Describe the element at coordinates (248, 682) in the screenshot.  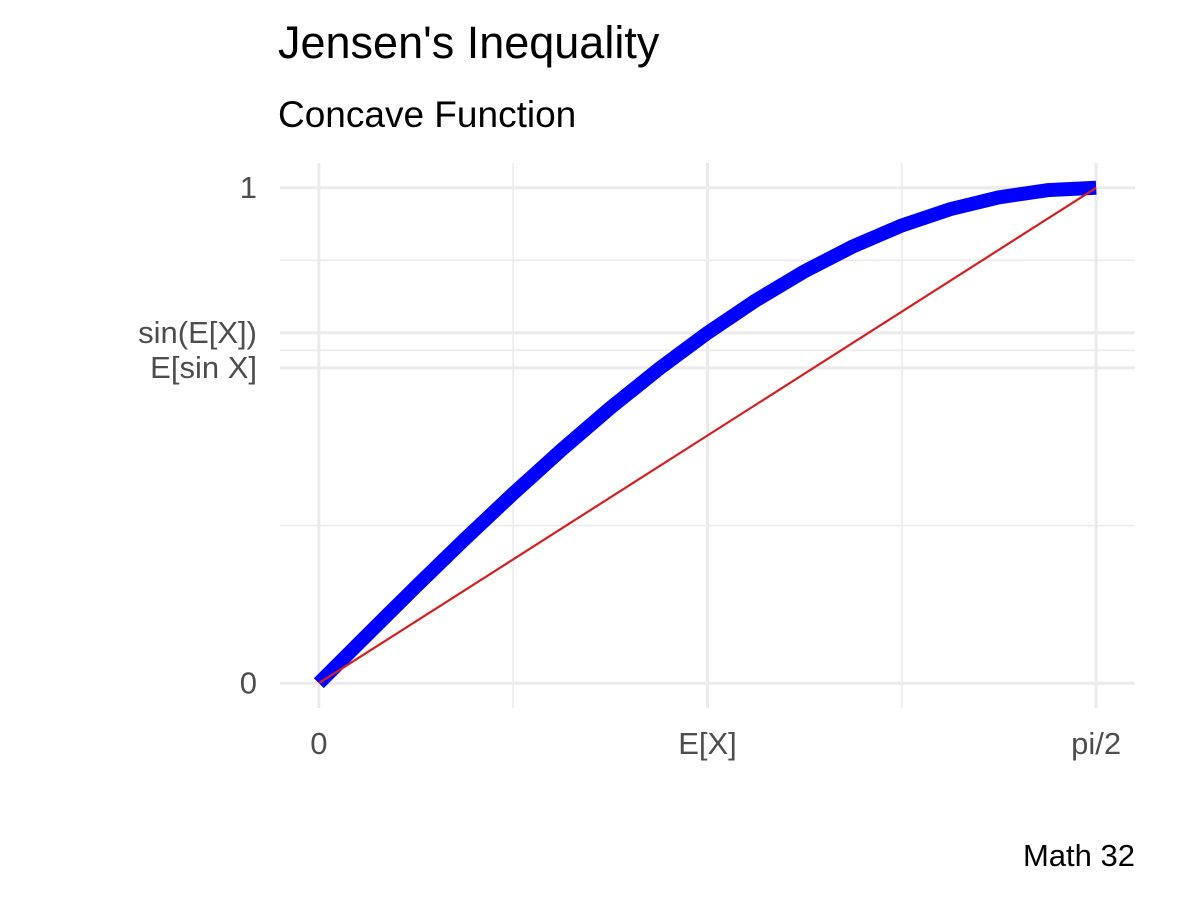
I see `y-tick-label: 0` at that location.